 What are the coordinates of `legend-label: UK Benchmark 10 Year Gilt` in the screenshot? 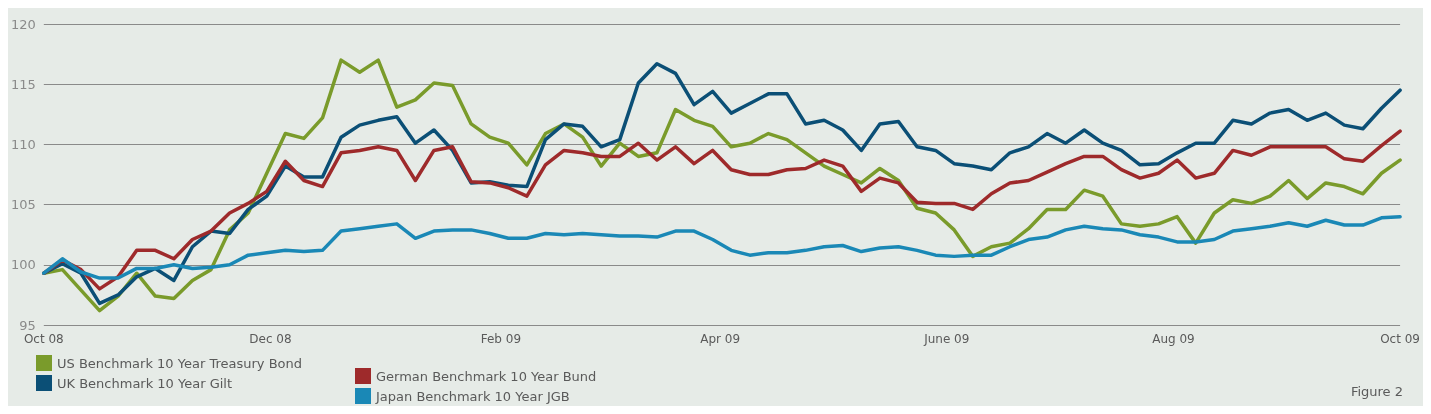 It's located at (145, 383).